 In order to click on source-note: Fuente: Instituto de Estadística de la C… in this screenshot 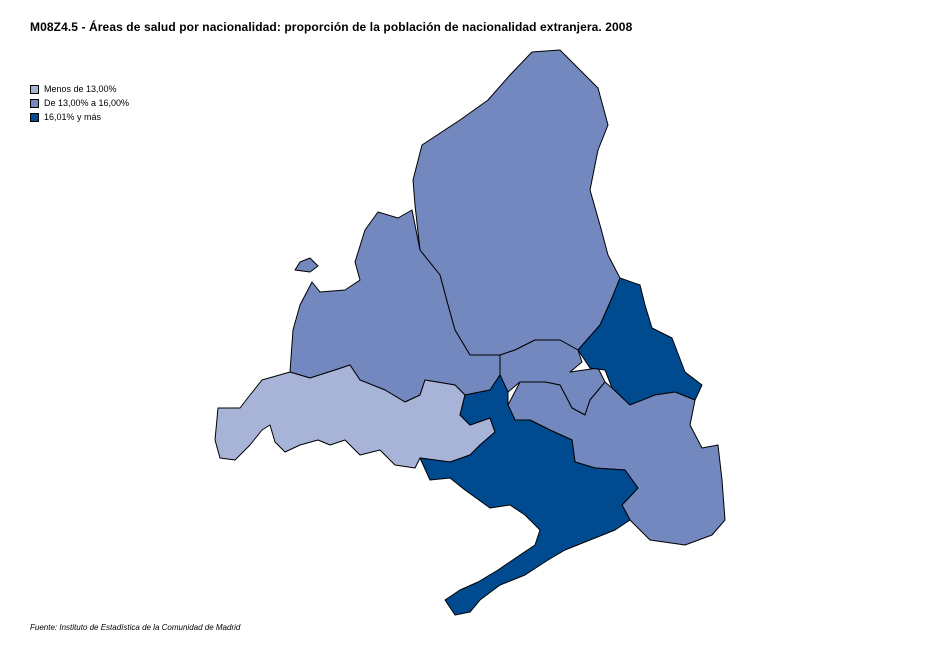, I will do `click(135, 627)`.